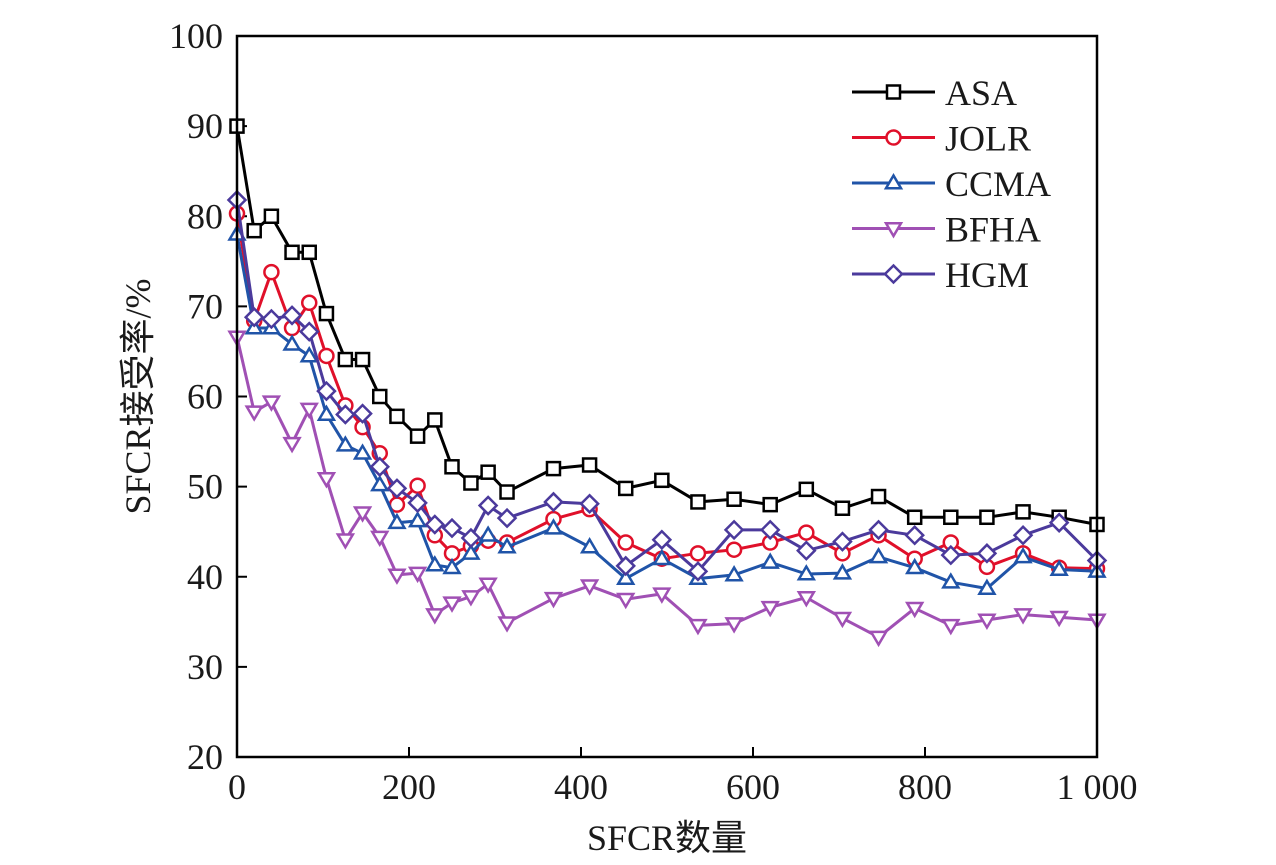 The width and height of the screenshot is (1276, 865). I want to click on legend-label-bfha: BFHA, so click(993, 230).